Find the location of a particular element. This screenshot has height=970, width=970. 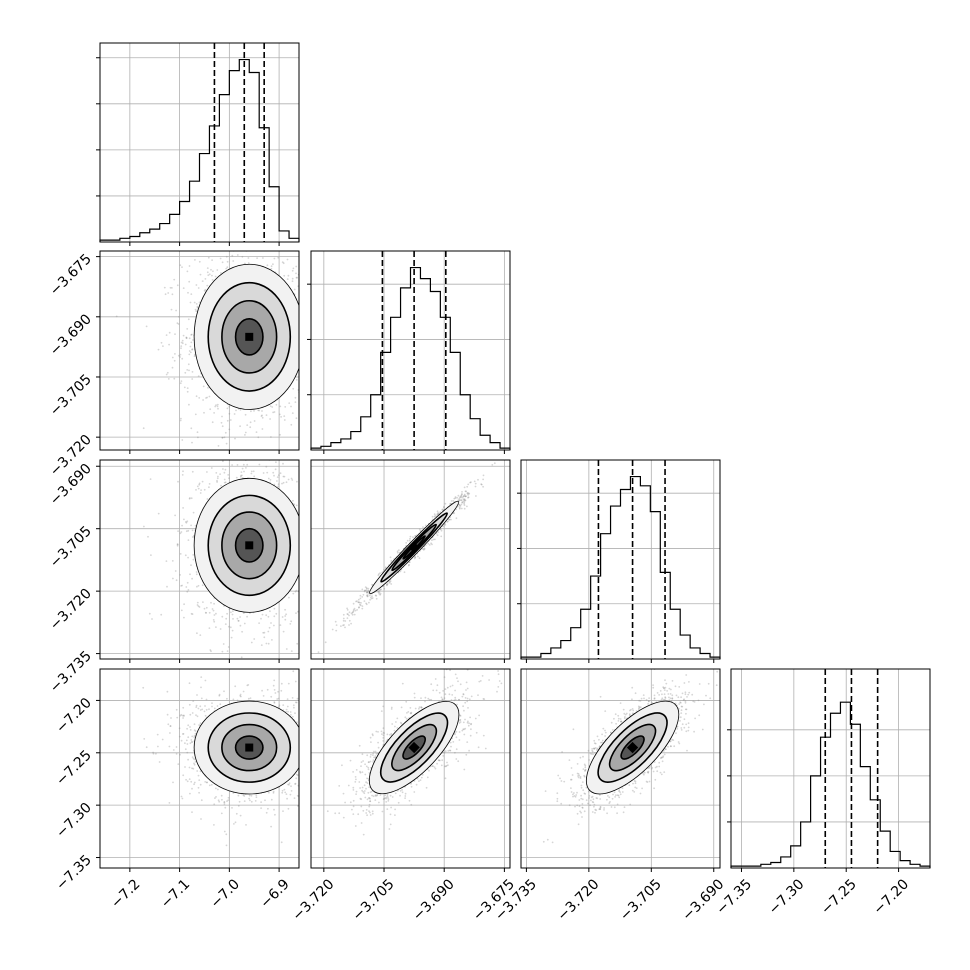

pair-panel-0-1-frame is located at coordinates (199, 350).